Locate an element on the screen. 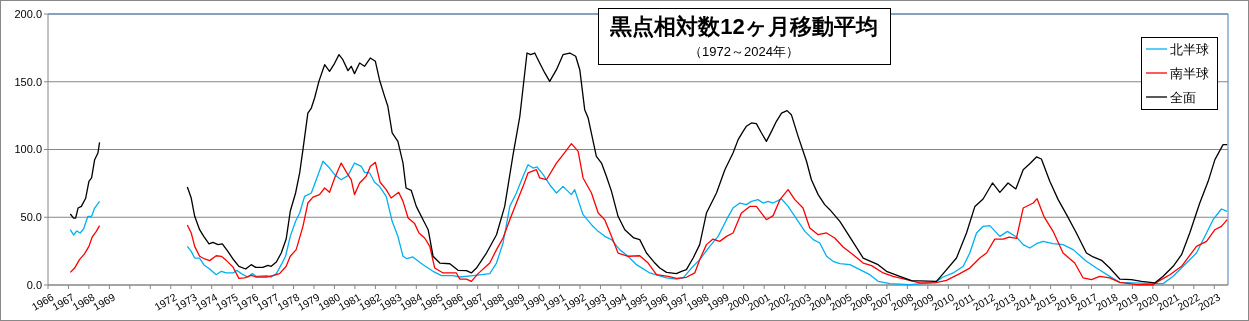 The height and width of the screenshot is (321, 1249). y-tick-label: 50.0 is located at coordinates (31, 217).